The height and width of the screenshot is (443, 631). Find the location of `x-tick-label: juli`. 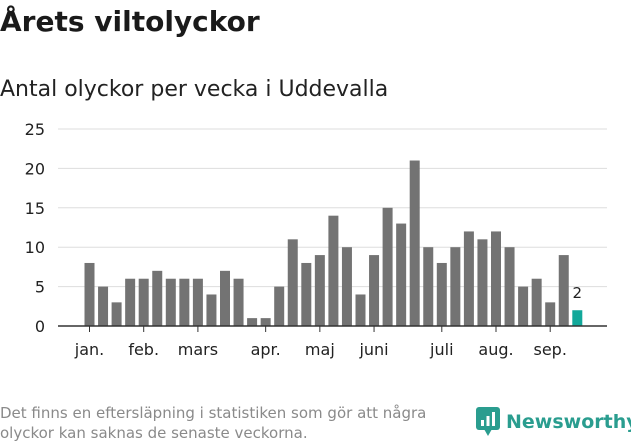

x-tick-label: juli is located at coordinates (441, 349).